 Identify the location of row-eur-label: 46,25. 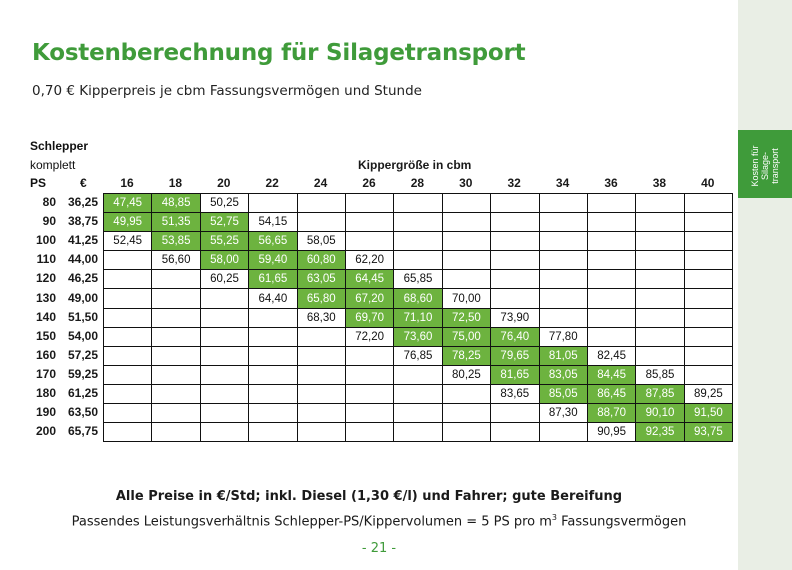
(82, 278).